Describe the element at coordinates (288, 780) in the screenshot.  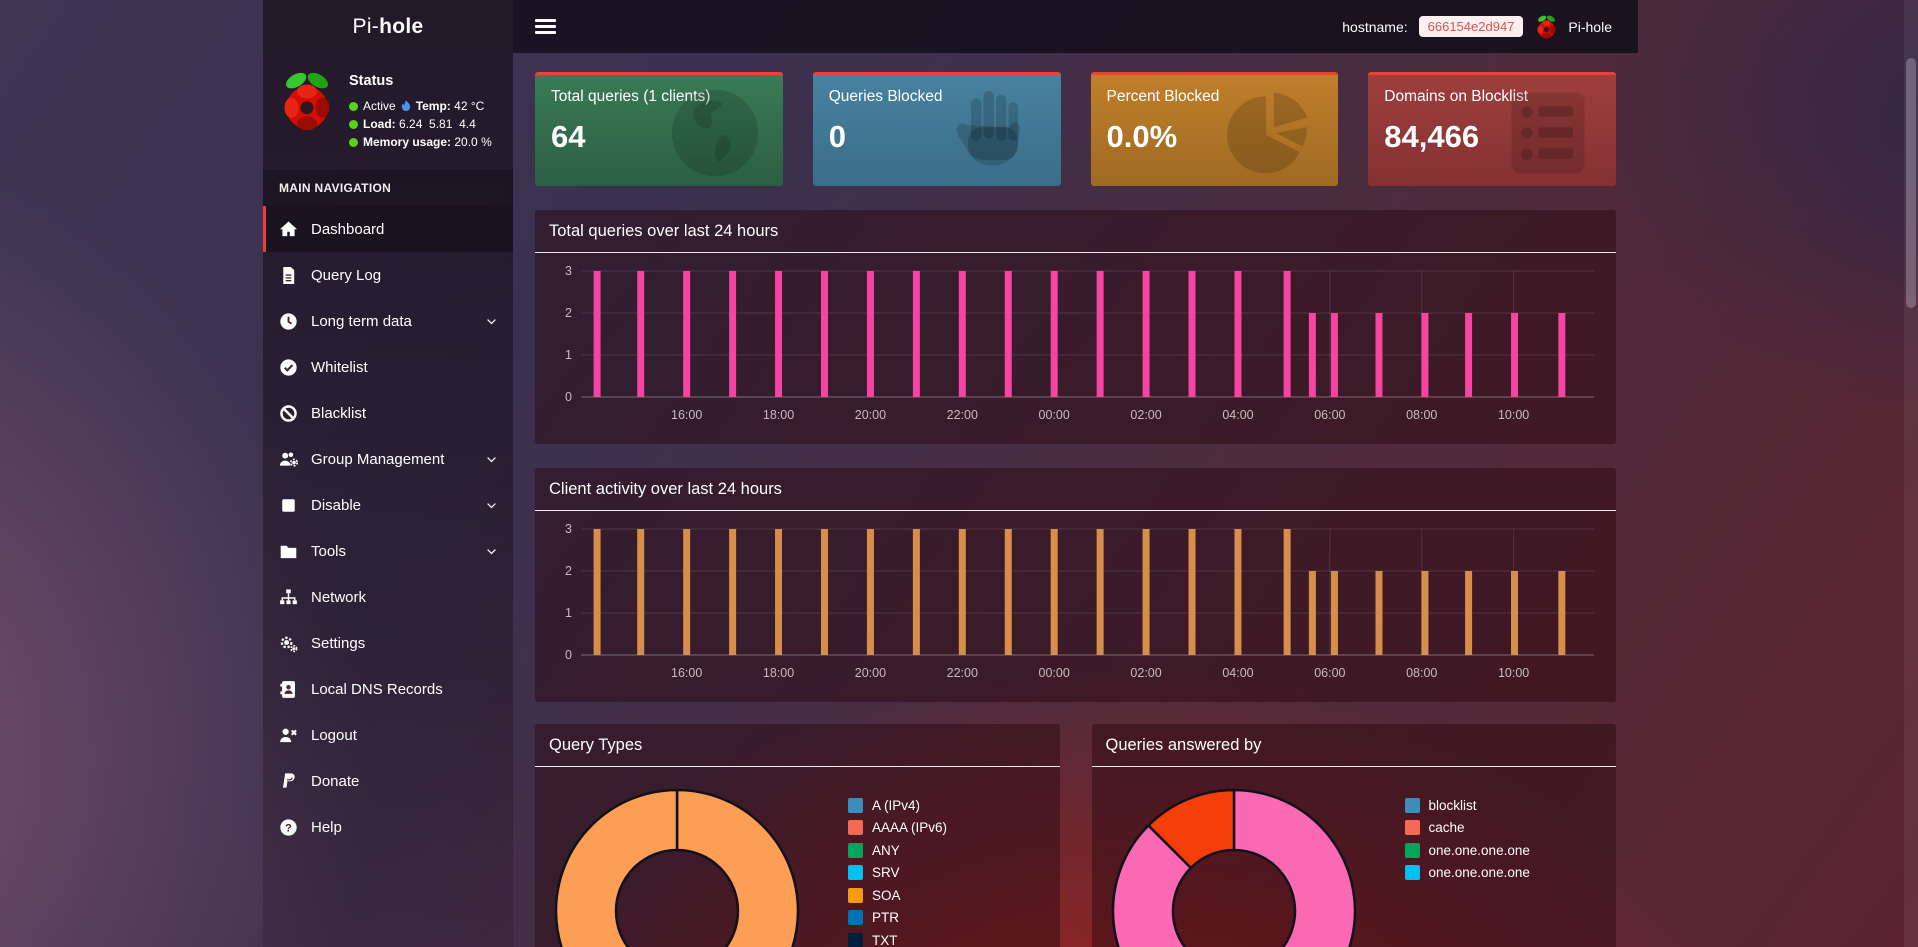
I see `paypal-icon` at that location.